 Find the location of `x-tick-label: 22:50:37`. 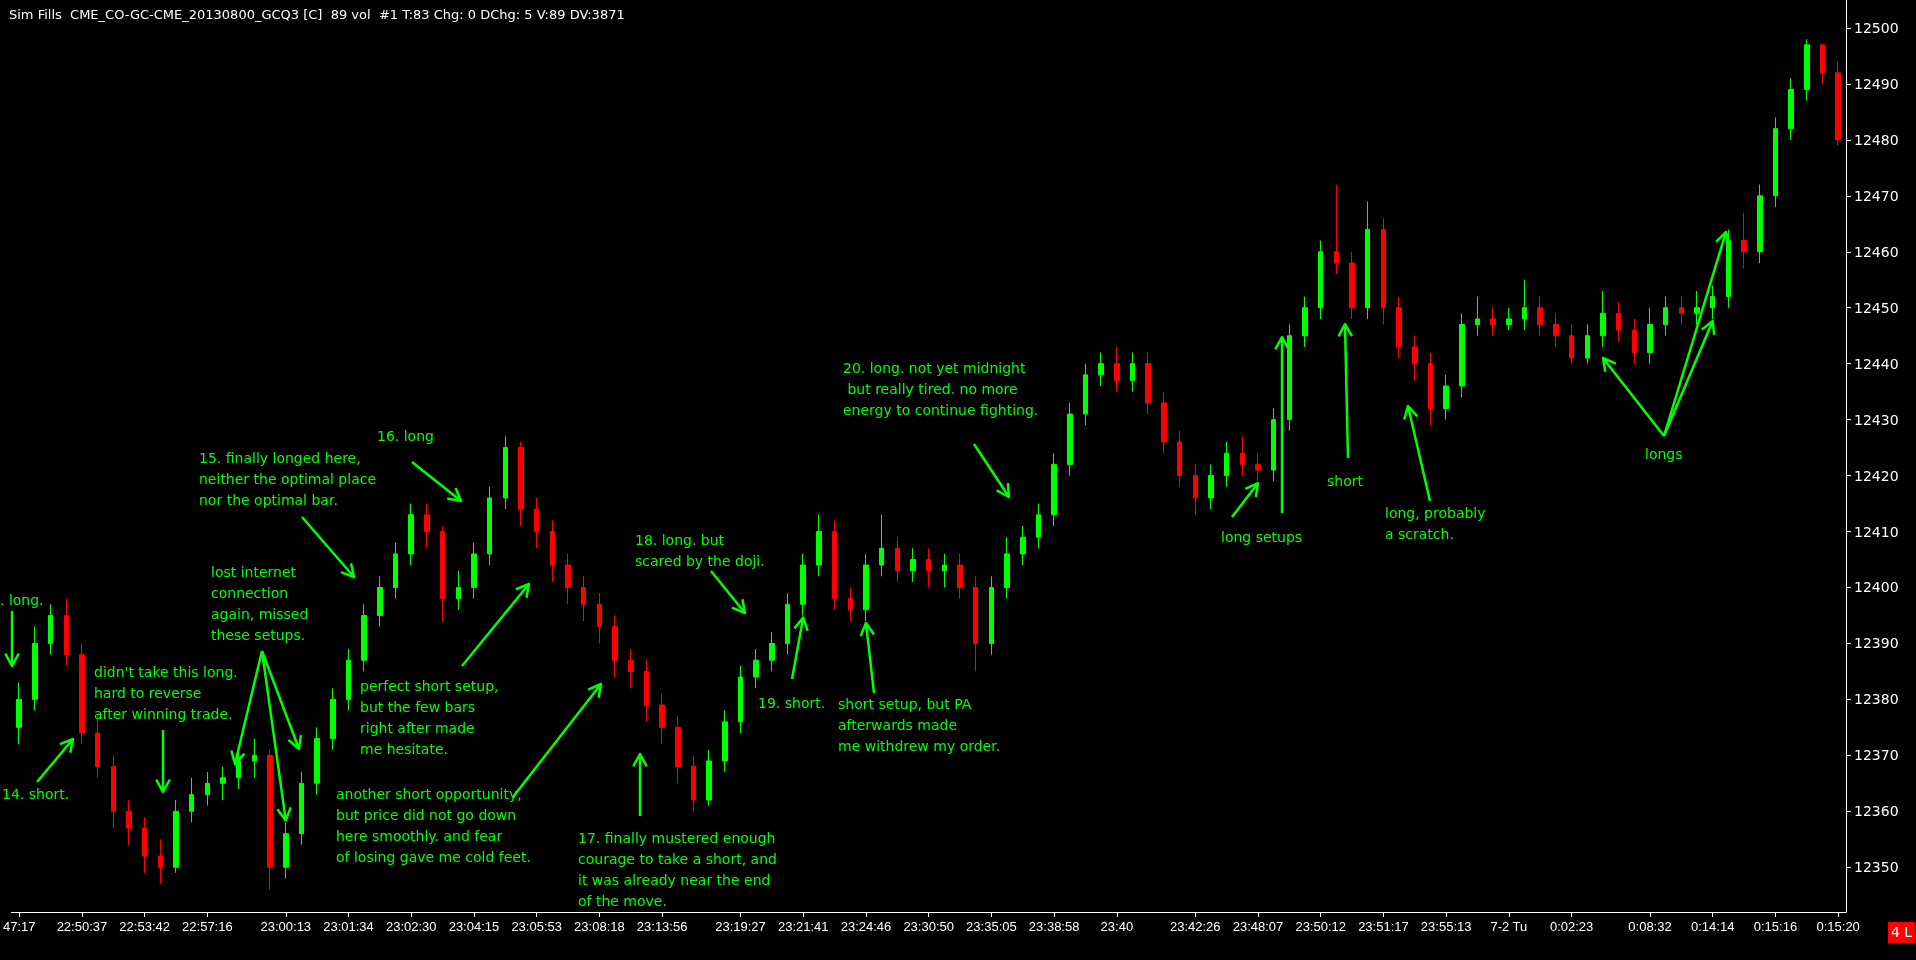

x-tick-label: 22:50:37 is located at coordinates (82, 926).